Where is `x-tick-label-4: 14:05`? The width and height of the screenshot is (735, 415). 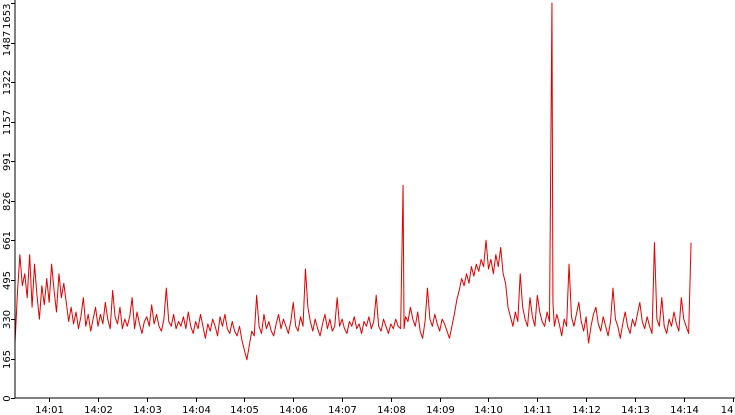
x-tick-label-4: 14:05 is located at coordinates (244, 410).